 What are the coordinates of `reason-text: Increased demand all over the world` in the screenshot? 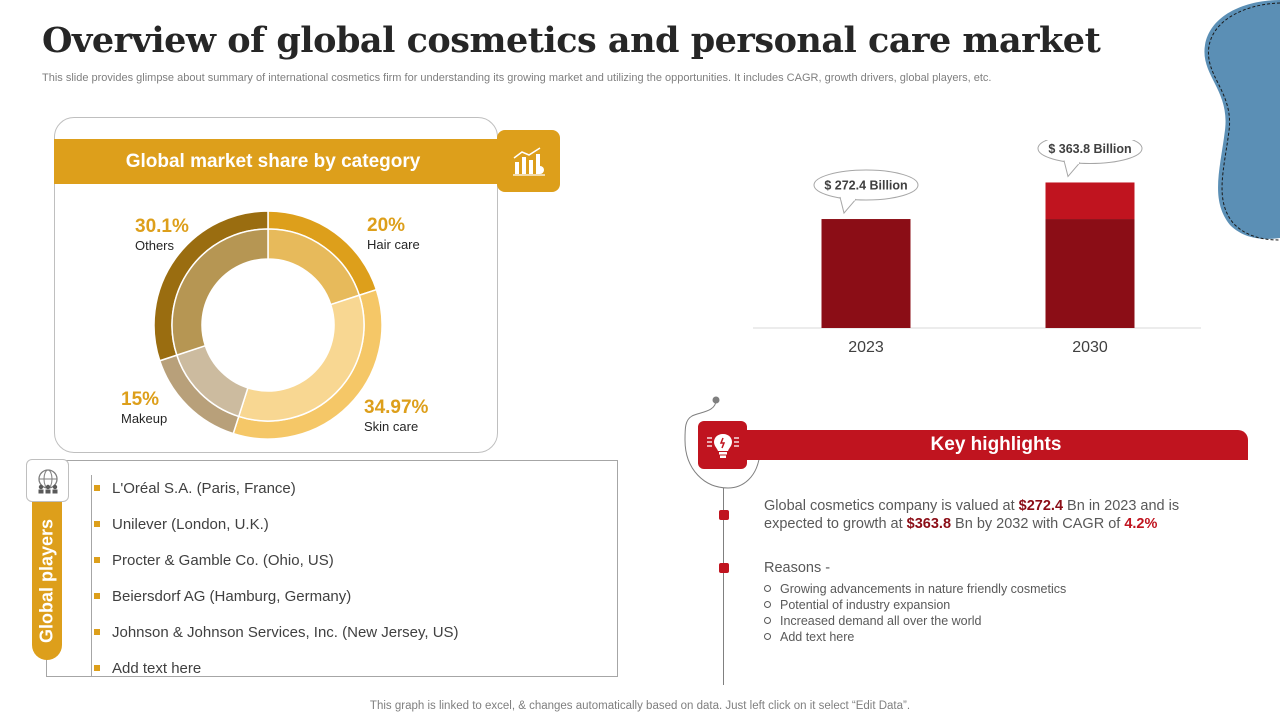 It's located at (881, 621).